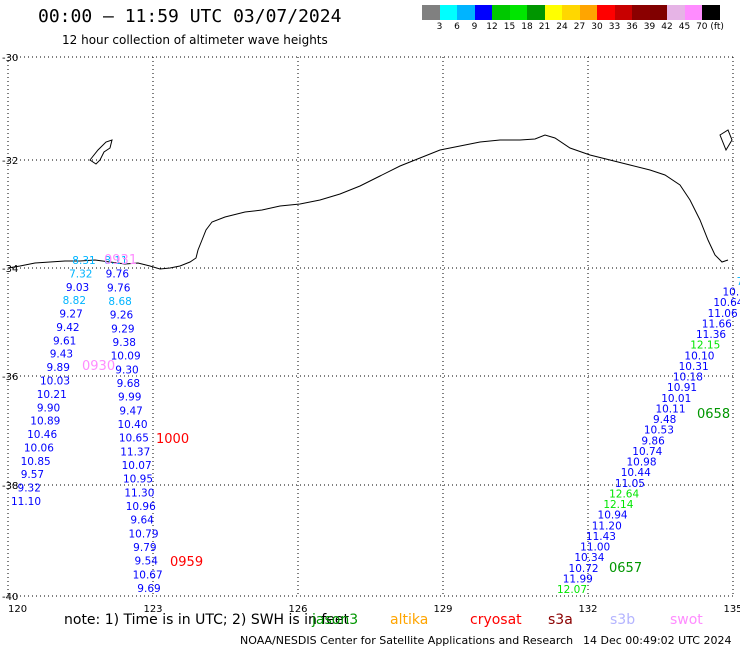  I want to click on track-east-value: 10.98, so click(641, 463).